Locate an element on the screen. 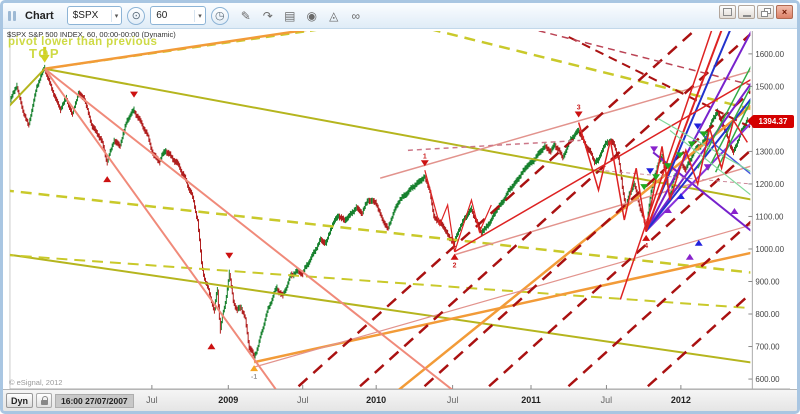  drawing-toolbar: ✎ ↷ ▤ ◉ ◬ ∞ is located at coordinates (300, 15).